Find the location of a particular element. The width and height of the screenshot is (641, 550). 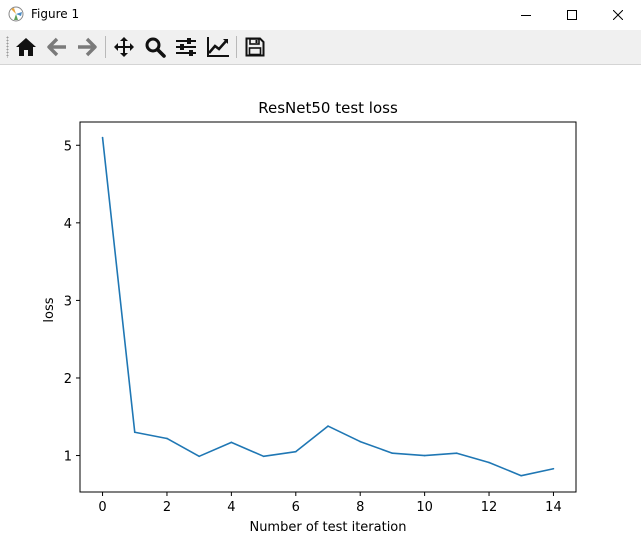

back-icon is located at coordinates (56, 47).